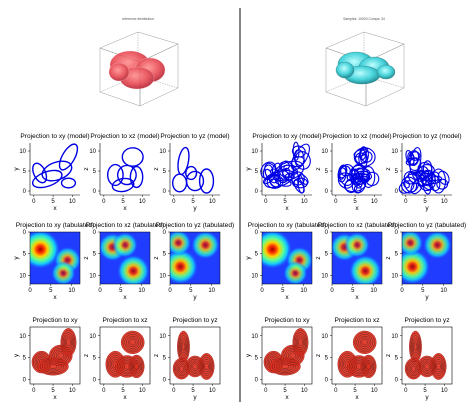  I want to click on x-axis-label: y, so click(195, 297).